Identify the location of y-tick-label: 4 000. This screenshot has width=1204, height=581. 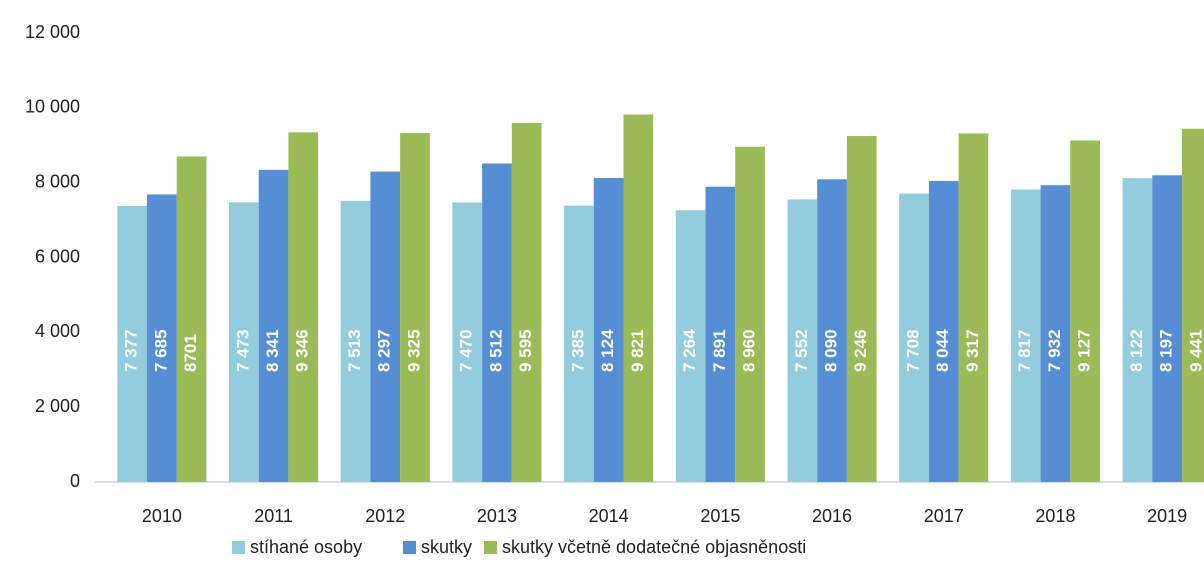
(57, 331).